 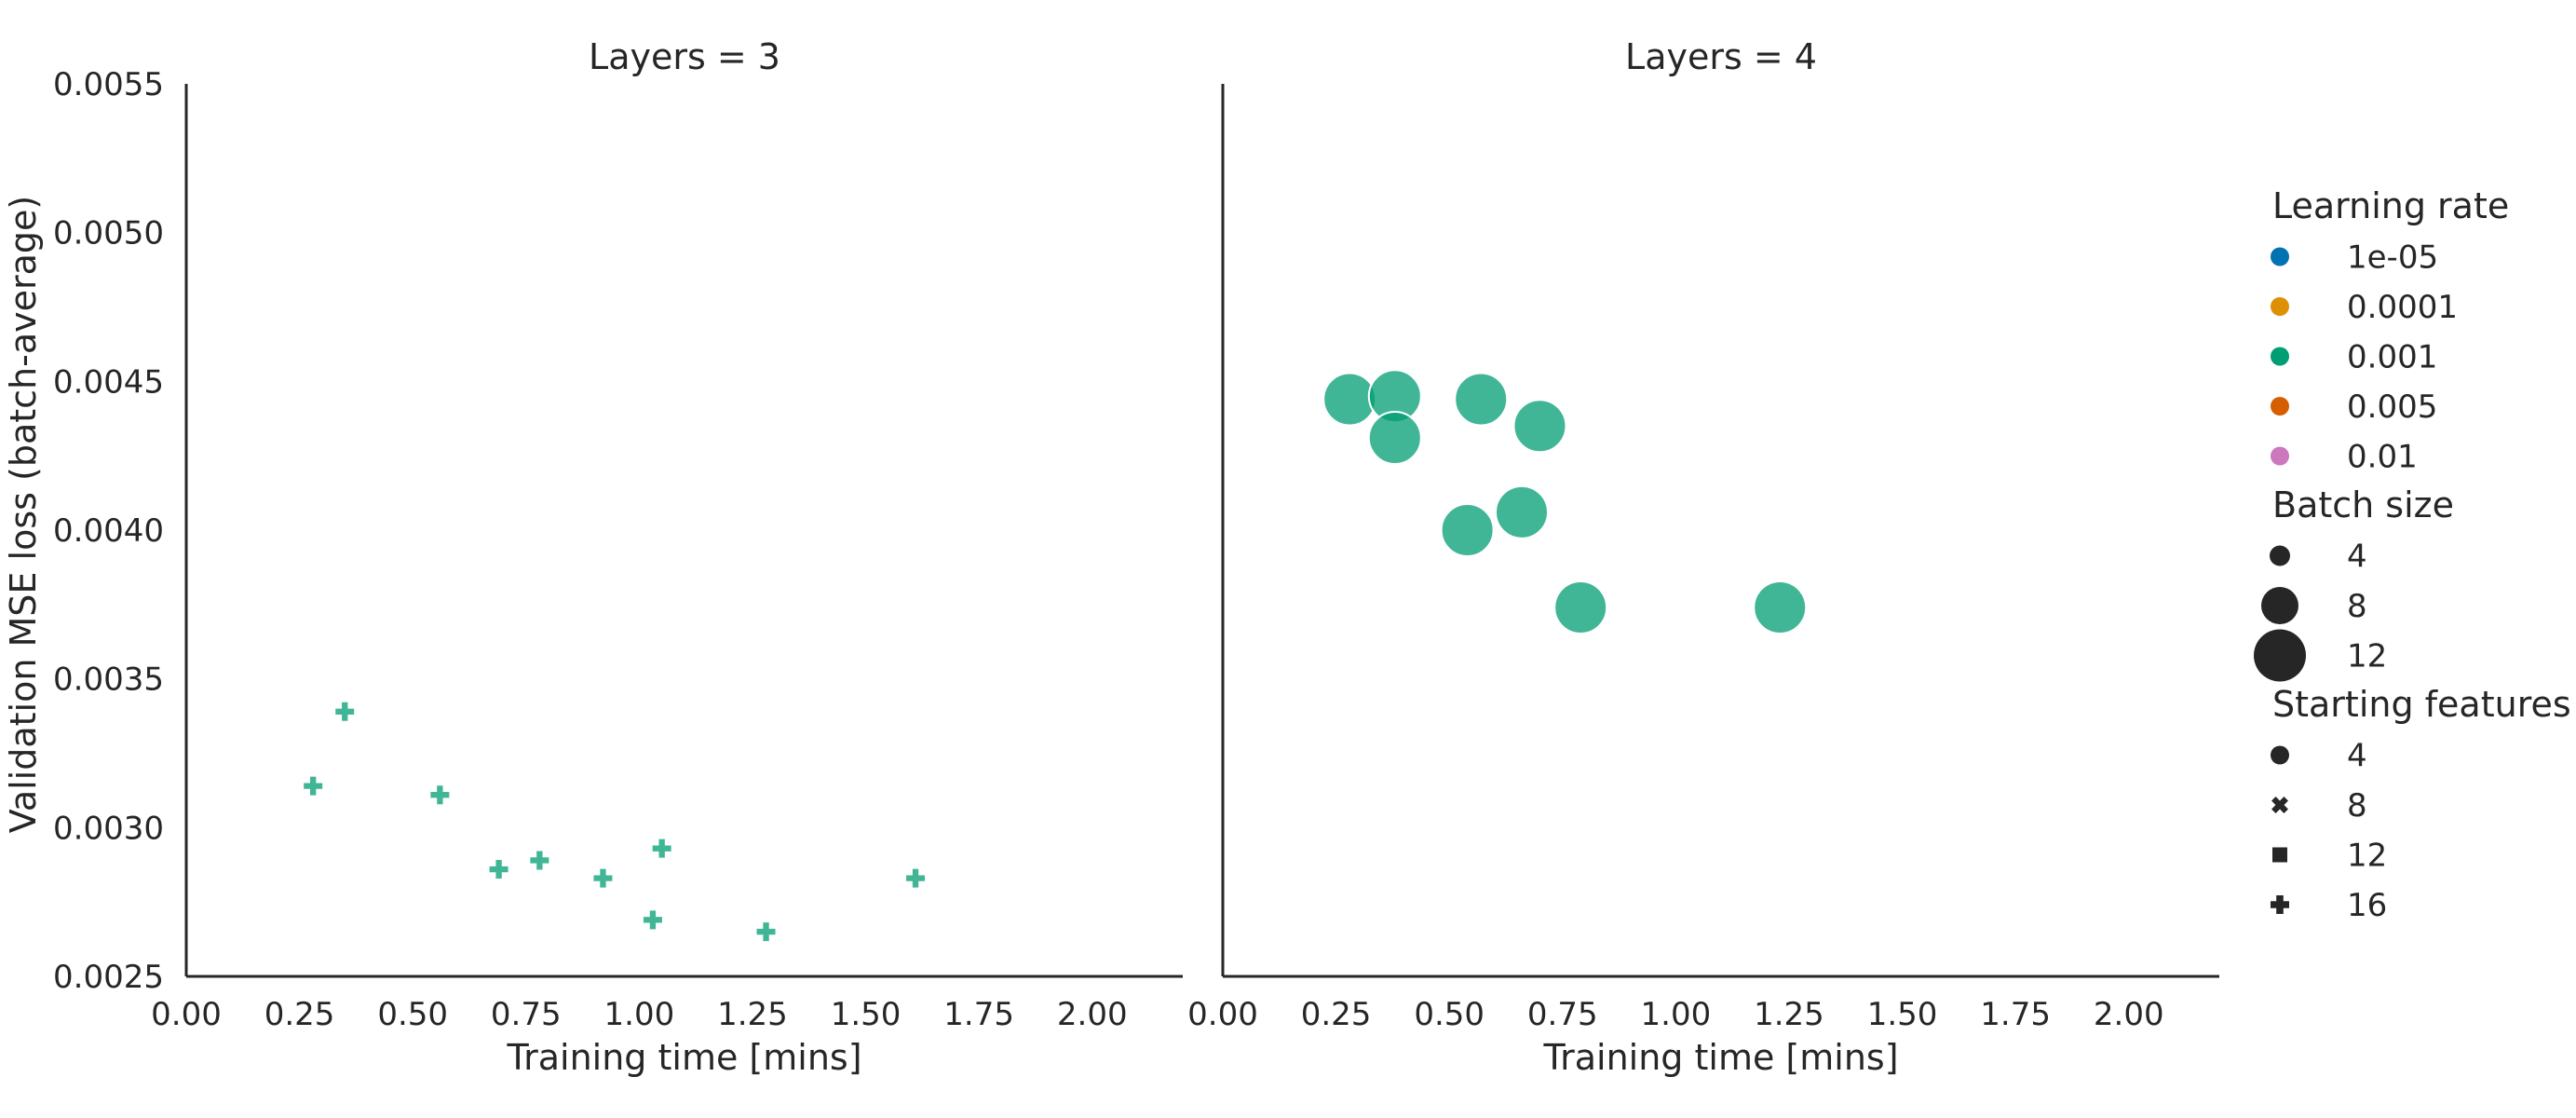 What do you see at coordinates (2392, 357) in the screenshot?
I see `legend-label: 0.001` at bounding box center [2392, 357].